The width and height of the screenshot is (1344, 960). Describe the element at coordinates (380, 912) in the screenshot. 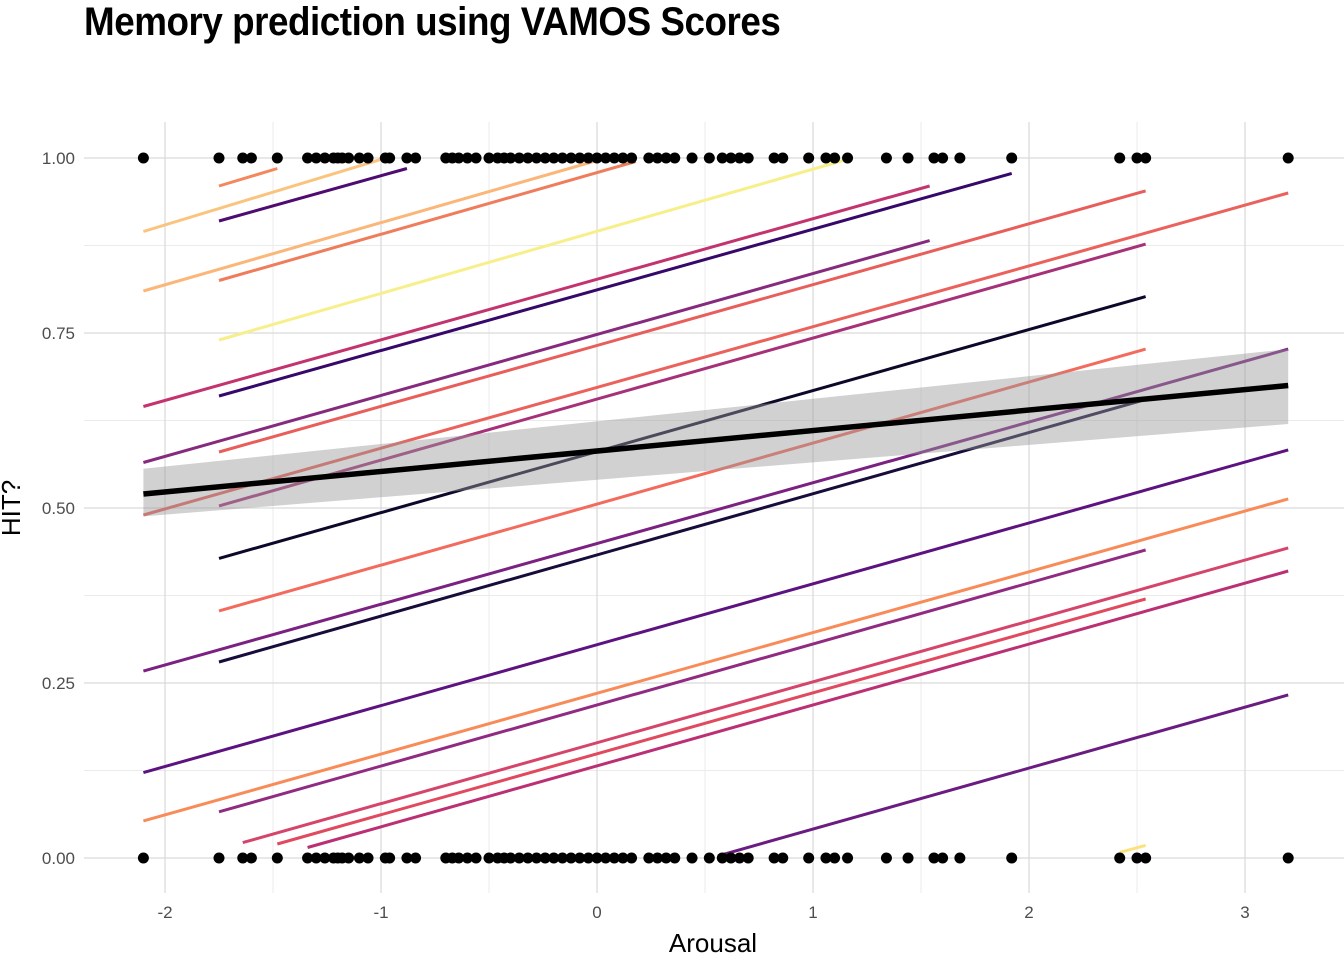

I see `x-tick-label: -1` at that location.